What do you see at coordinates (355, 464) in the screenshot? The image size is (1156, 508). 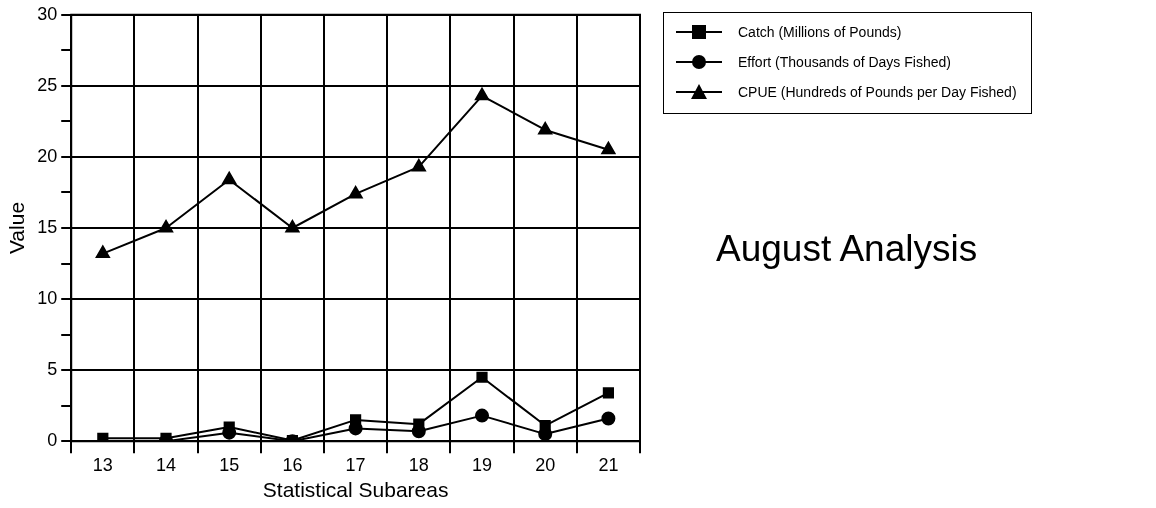 I see `x-tick-label: 17` at bounding box center [355, 464].